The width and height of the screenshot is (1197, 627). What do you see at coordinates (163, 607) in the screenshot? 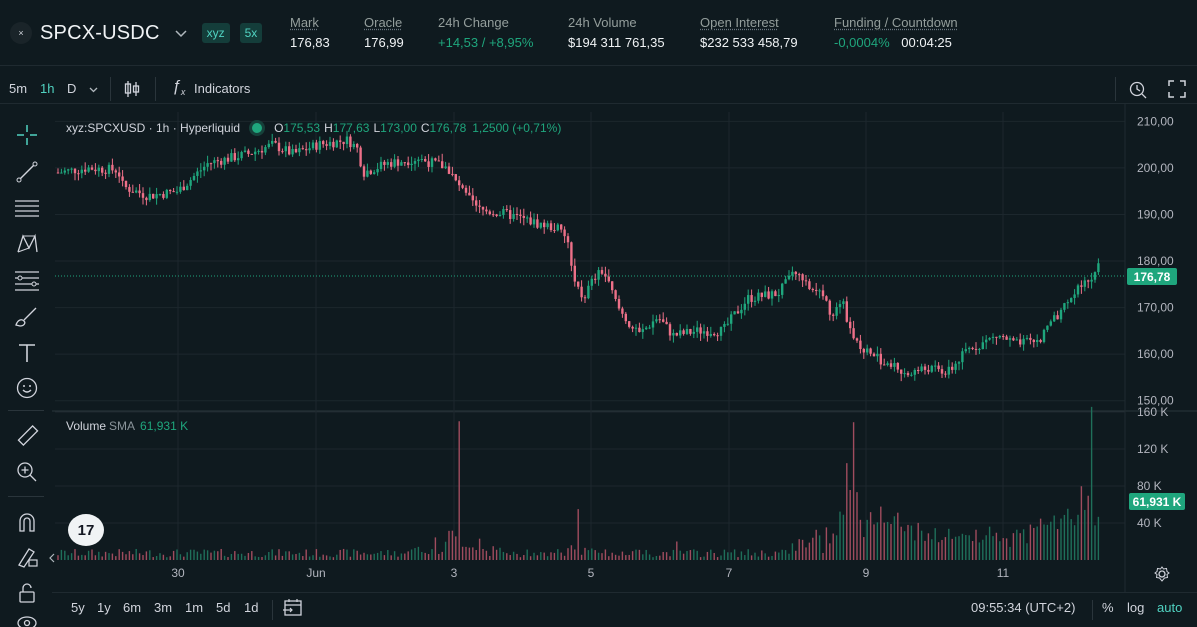
I see `range-3m: 3m` at bounding box center [163, 607].